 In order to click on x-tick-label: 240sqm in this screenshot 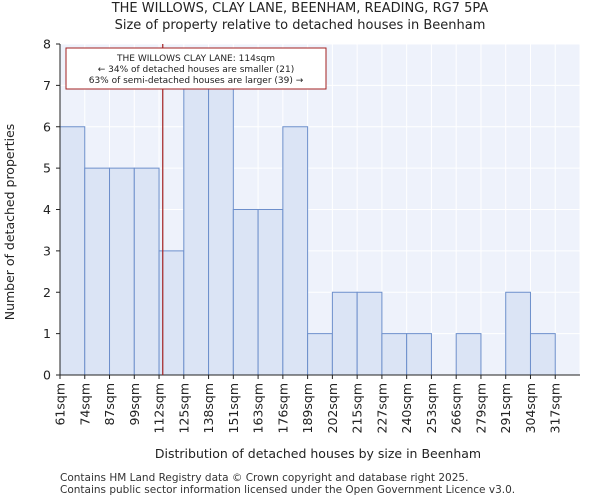, I will do `click(406, 408)`.